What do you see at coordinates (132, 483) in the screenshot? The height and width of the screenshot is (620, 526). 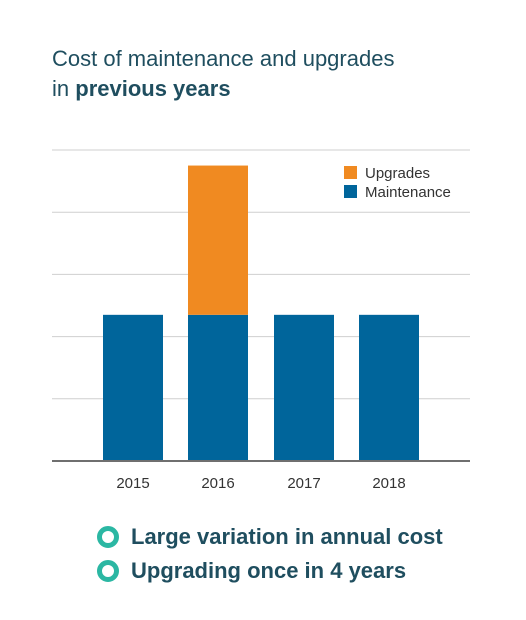 I see `x-tick-label: 2015` at bounding box center [132, 483].